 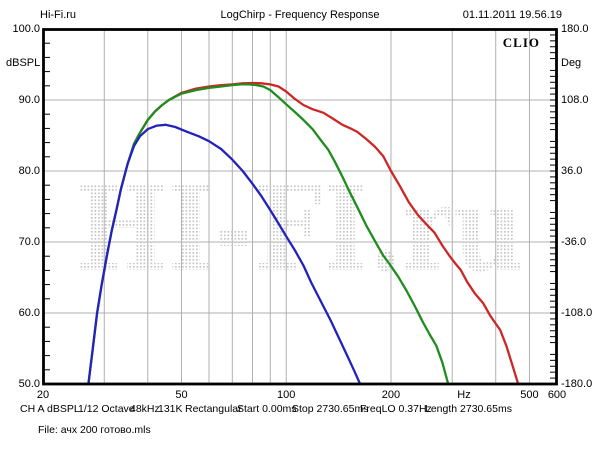 I want to click on tick-label: -108.0, so click(x=577, y=313).